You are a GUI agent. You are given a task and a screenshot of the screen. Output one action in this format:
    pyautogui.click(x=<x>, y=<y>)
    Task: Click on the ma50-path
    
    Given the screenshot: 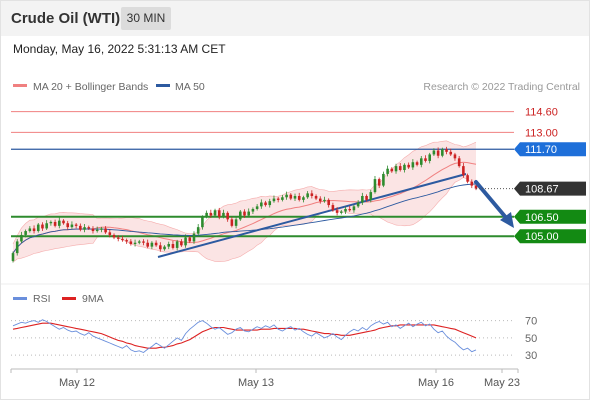 What is the action you would take?
    pyautogui.click(x=244, y=218)
    